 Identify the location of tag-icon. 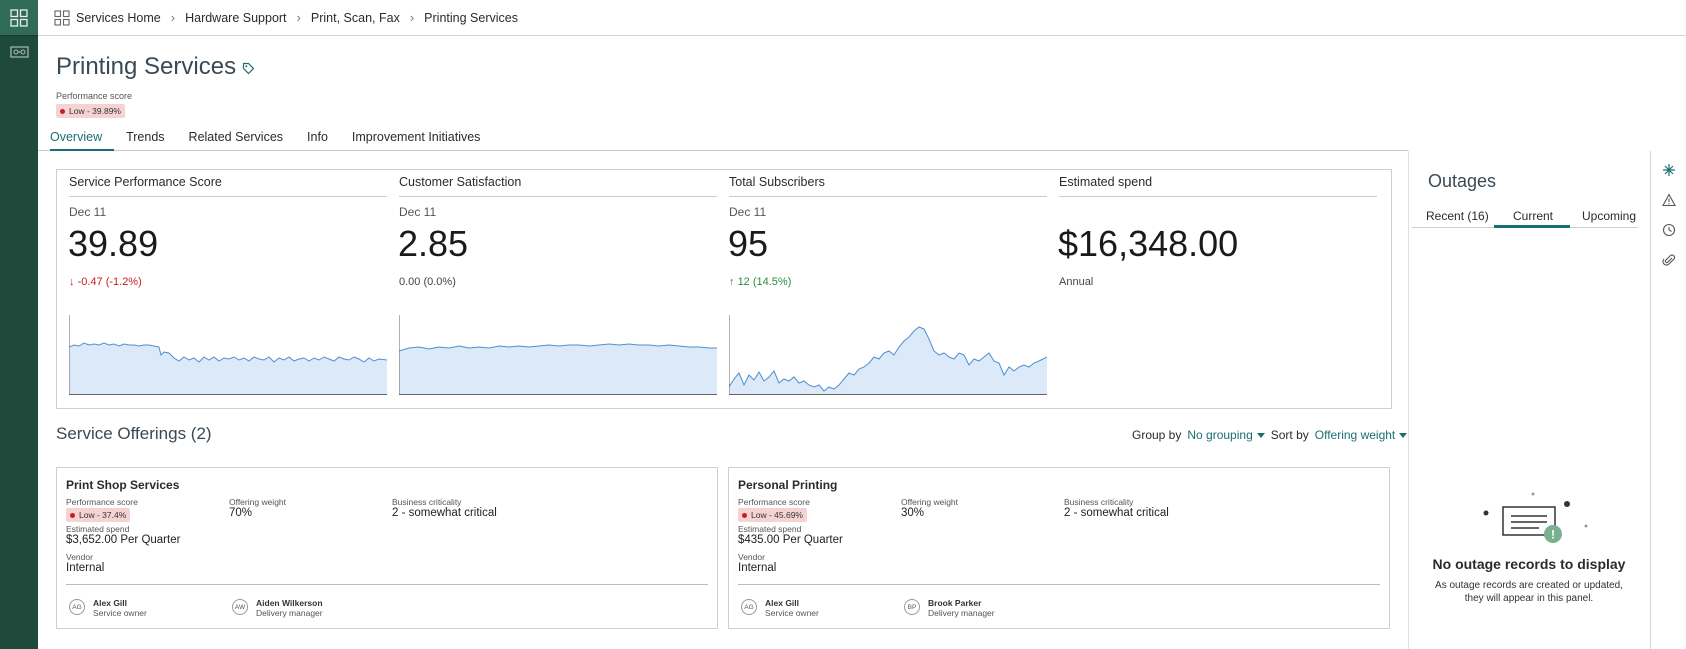
(248, 68).